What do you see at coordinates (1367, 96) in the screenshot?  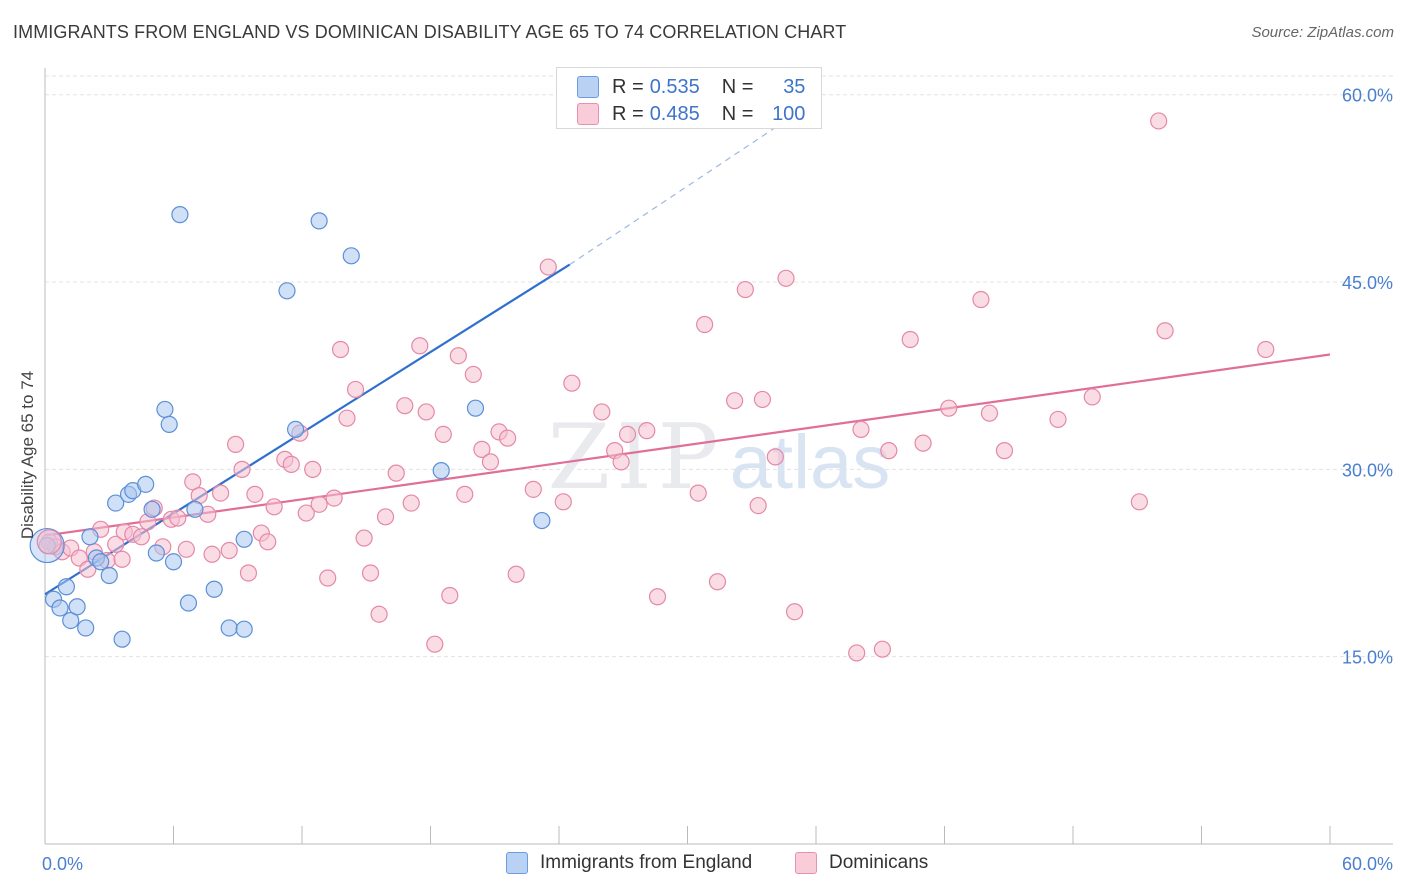 I see `y-tick-label: 60.0%` at bounding box center [1367, 96].